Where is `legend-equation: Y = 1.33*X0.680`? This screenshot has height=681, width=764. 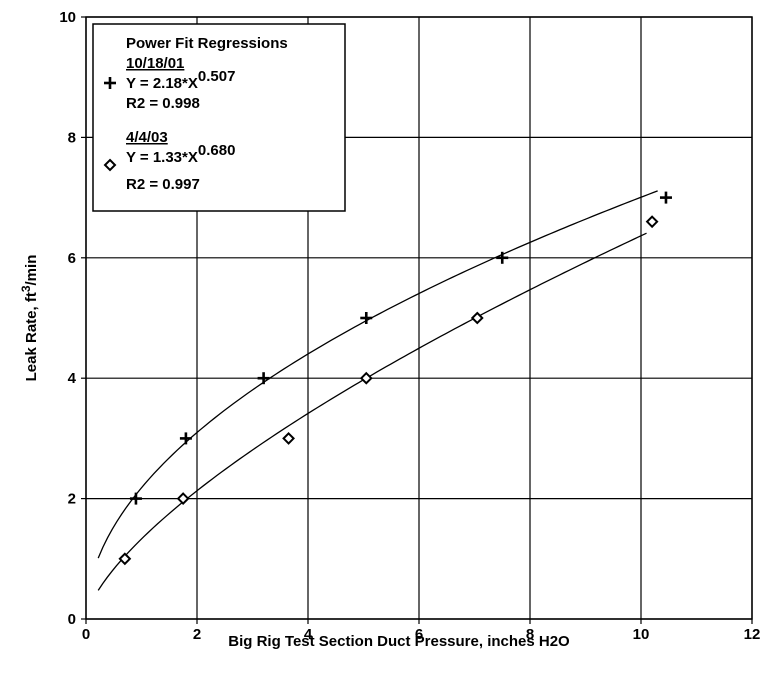
legend-equation: Y = 1.33*X0.680 is located at coordinates (180, 154).